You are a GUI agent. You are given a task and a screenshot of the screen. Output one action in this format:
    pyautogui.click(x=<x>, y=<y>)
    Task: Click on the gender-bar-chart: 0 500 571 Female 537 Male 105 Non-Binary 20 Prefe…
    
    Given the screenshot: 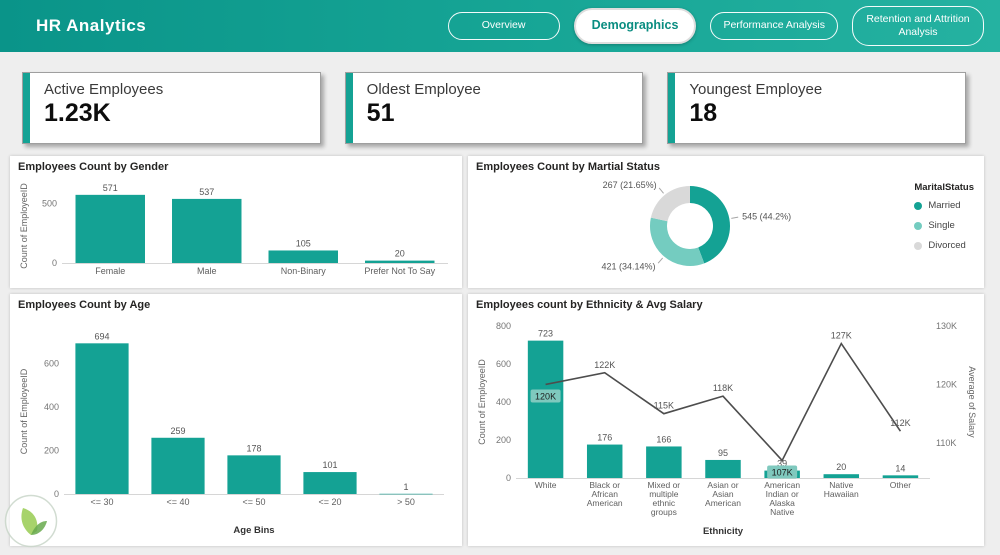 What is the action you would take?
    pyautogui.click(x=236, y=229)
    